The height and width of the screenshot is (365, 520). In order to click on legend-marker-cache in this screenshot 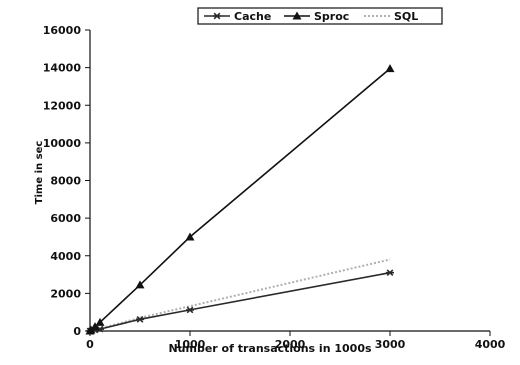, I will do `click(217, 16)`.